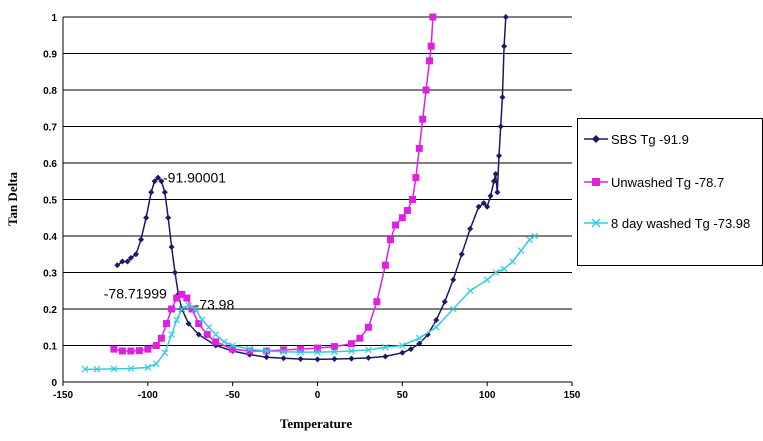 The width and height of the screenshot is (763, 441). Describe the element at coordinates (135, 293) in the screenshot. I see `data-label-1: -78.71999` at that location.